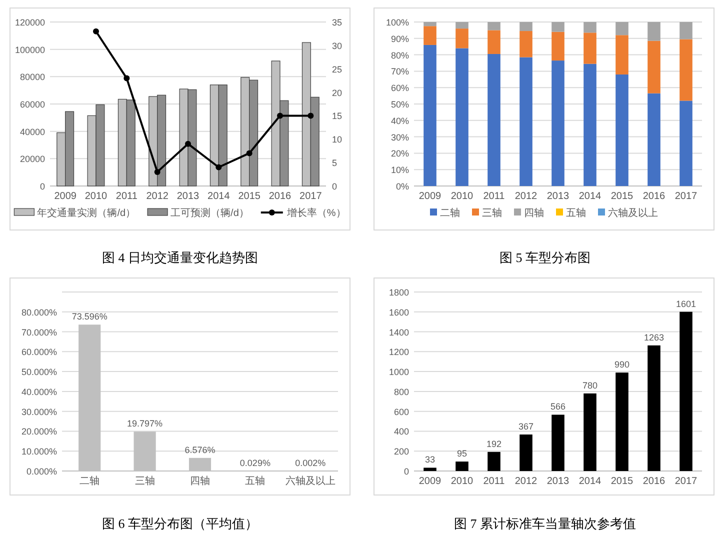  I want to click on y-tick-label: 600, so click(401, 411).